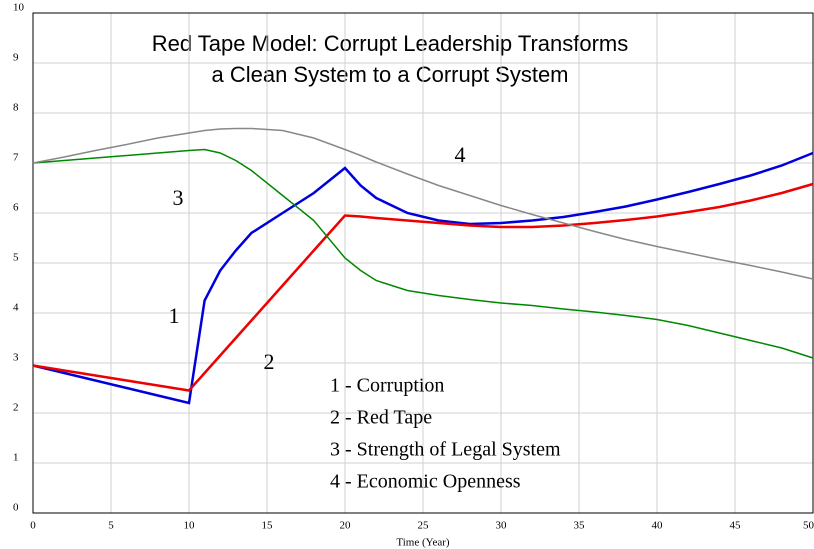  Describe the element at coordinates (808, 526) in the screenshot. I see `x-tick-label: 50` at that location.